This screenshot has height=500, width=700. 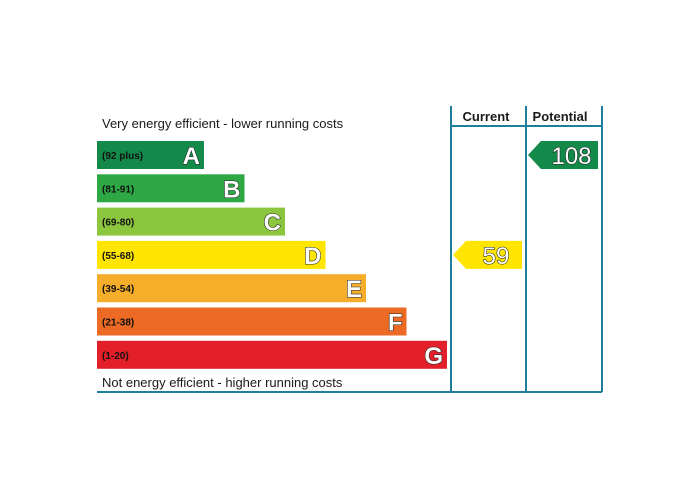 What do you see at coordinates (395, 323) in the screenshot?
I see `band-f-letter: F` at bounding box center [395, 323].